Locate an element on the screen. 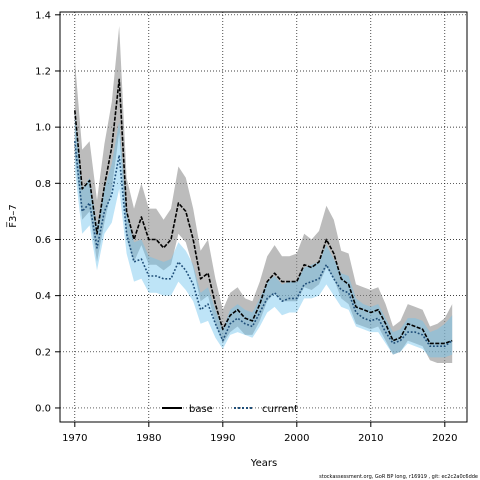  x-tick-label: 2000 is located at coordinates (296, 438).